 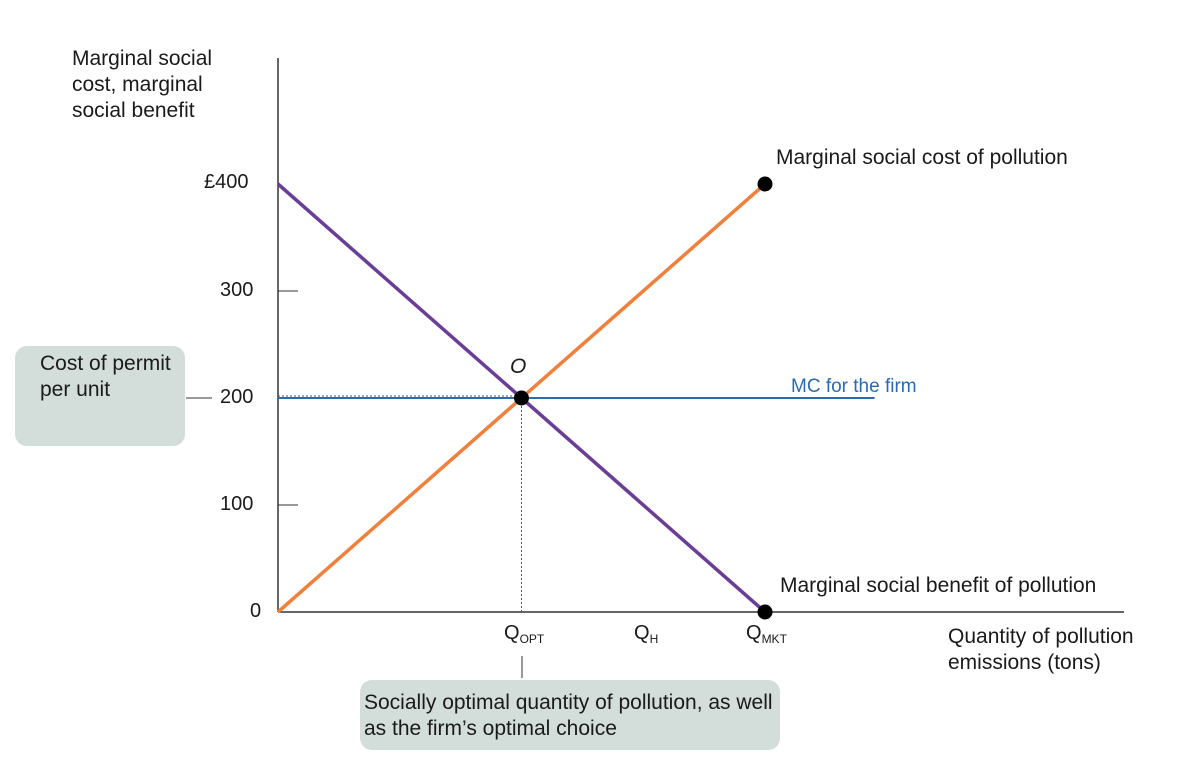 What do you see at coordinates (521, 398) in the screenshot?
I see `equilibrium-marker` at bounding box center [521, 398].